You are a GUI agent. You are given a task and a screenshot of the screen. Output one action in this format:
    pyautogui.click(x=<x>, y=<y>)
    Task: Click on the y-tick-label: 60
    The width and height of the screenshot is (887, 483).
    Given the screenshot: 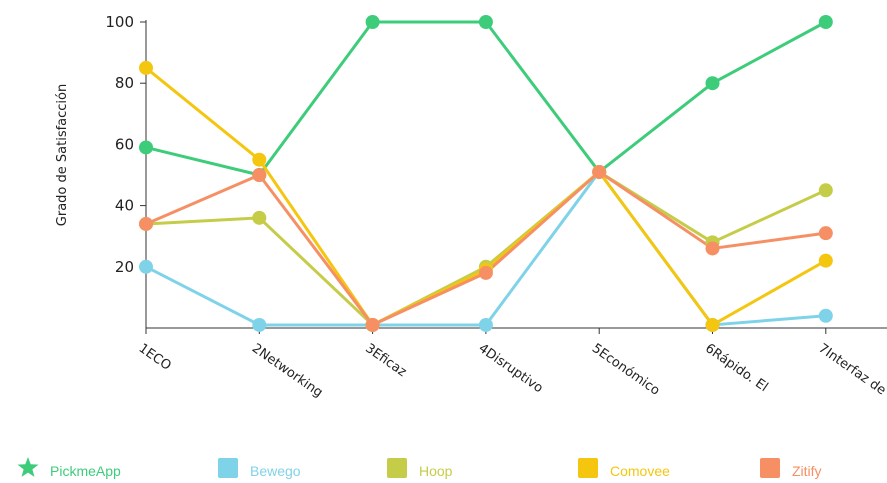 What is the action you would take?
    pyautogui.click(x=124, y=144)
    